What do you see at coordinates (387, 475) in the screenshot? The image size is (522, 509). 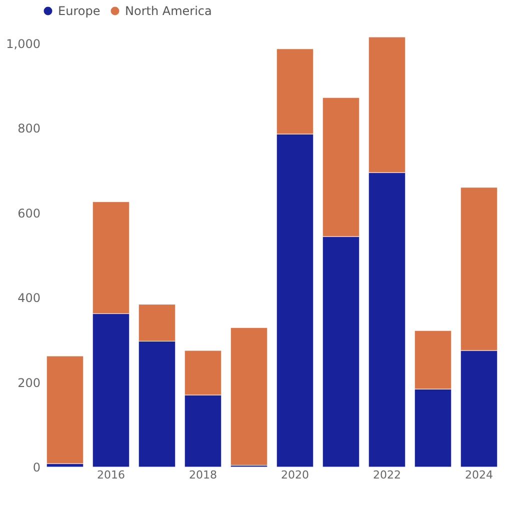 I see `x-tick-label: 2022` at bounding box center [387, 475].